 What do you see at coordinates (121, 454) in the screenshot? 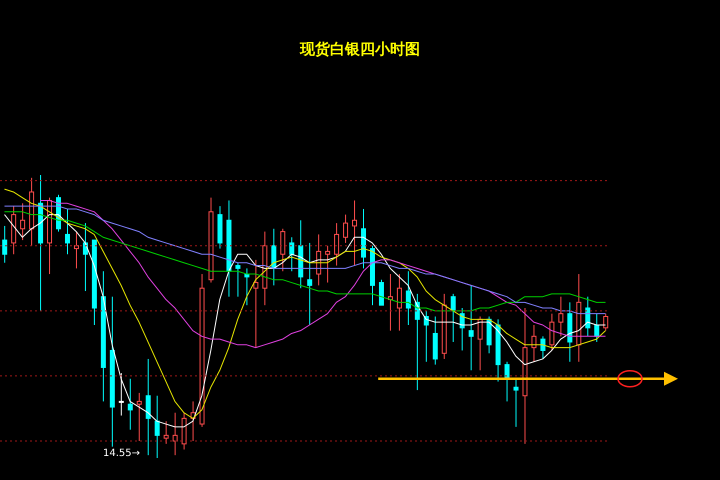
I see `annotation: 14.55→` at bounding box center [121, 454].